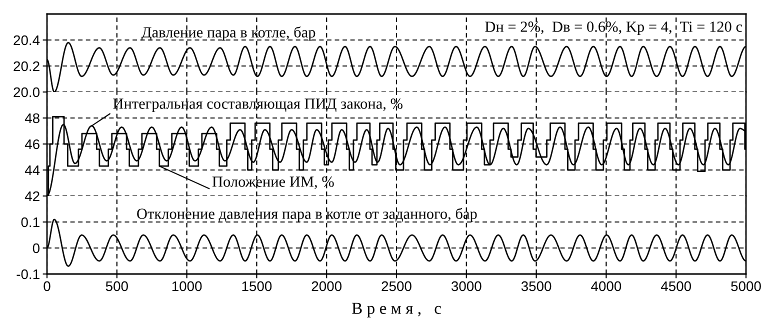 Image resolution: width=770 pixels, height=320 pixels. What do you see at coordinates (32, 118) in the screenshot?
I see `y-tick-label: 48` at bounding box center [32, 118].